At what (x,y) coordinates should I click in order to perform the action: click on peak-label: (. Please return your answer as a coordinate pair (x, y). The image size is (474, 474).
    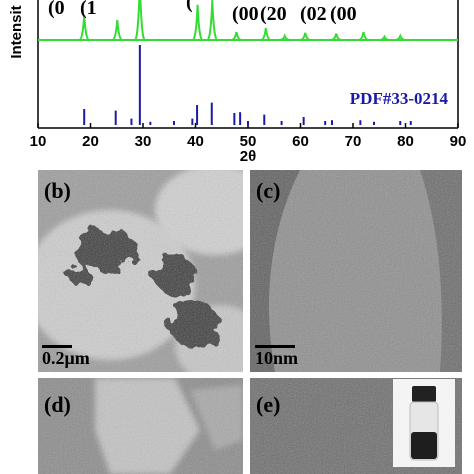
    Looking at the image, I should click on (189, 6).